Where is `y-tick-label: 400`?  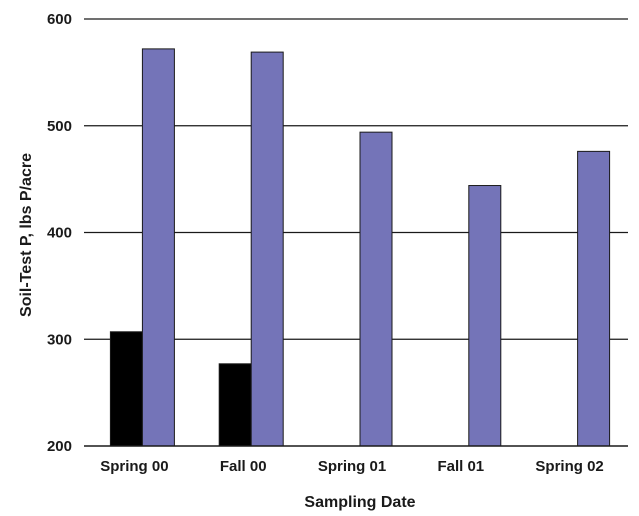
y-tick-label: 400 is located at coordinates (59, 233).